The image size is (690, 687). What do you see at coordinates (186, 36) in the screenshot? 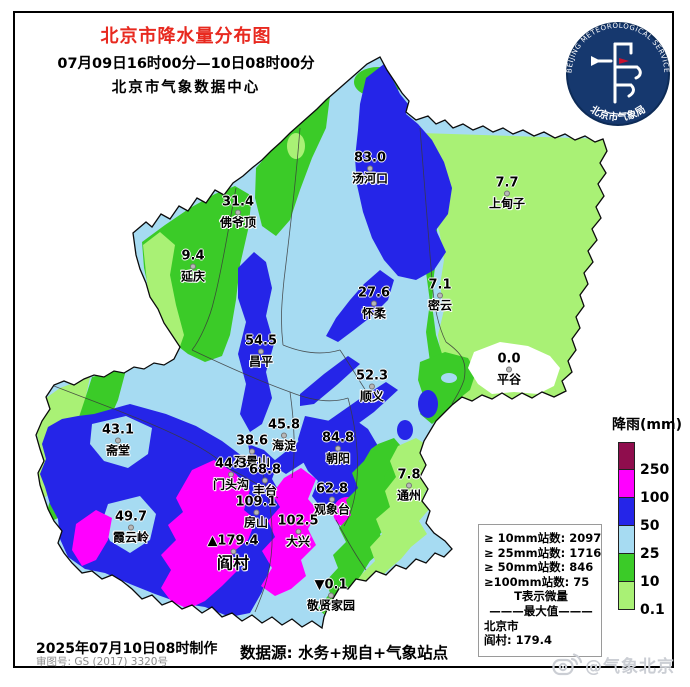
I see `map-title: 北京市降水量分布图` at bounding box center [186, 36].